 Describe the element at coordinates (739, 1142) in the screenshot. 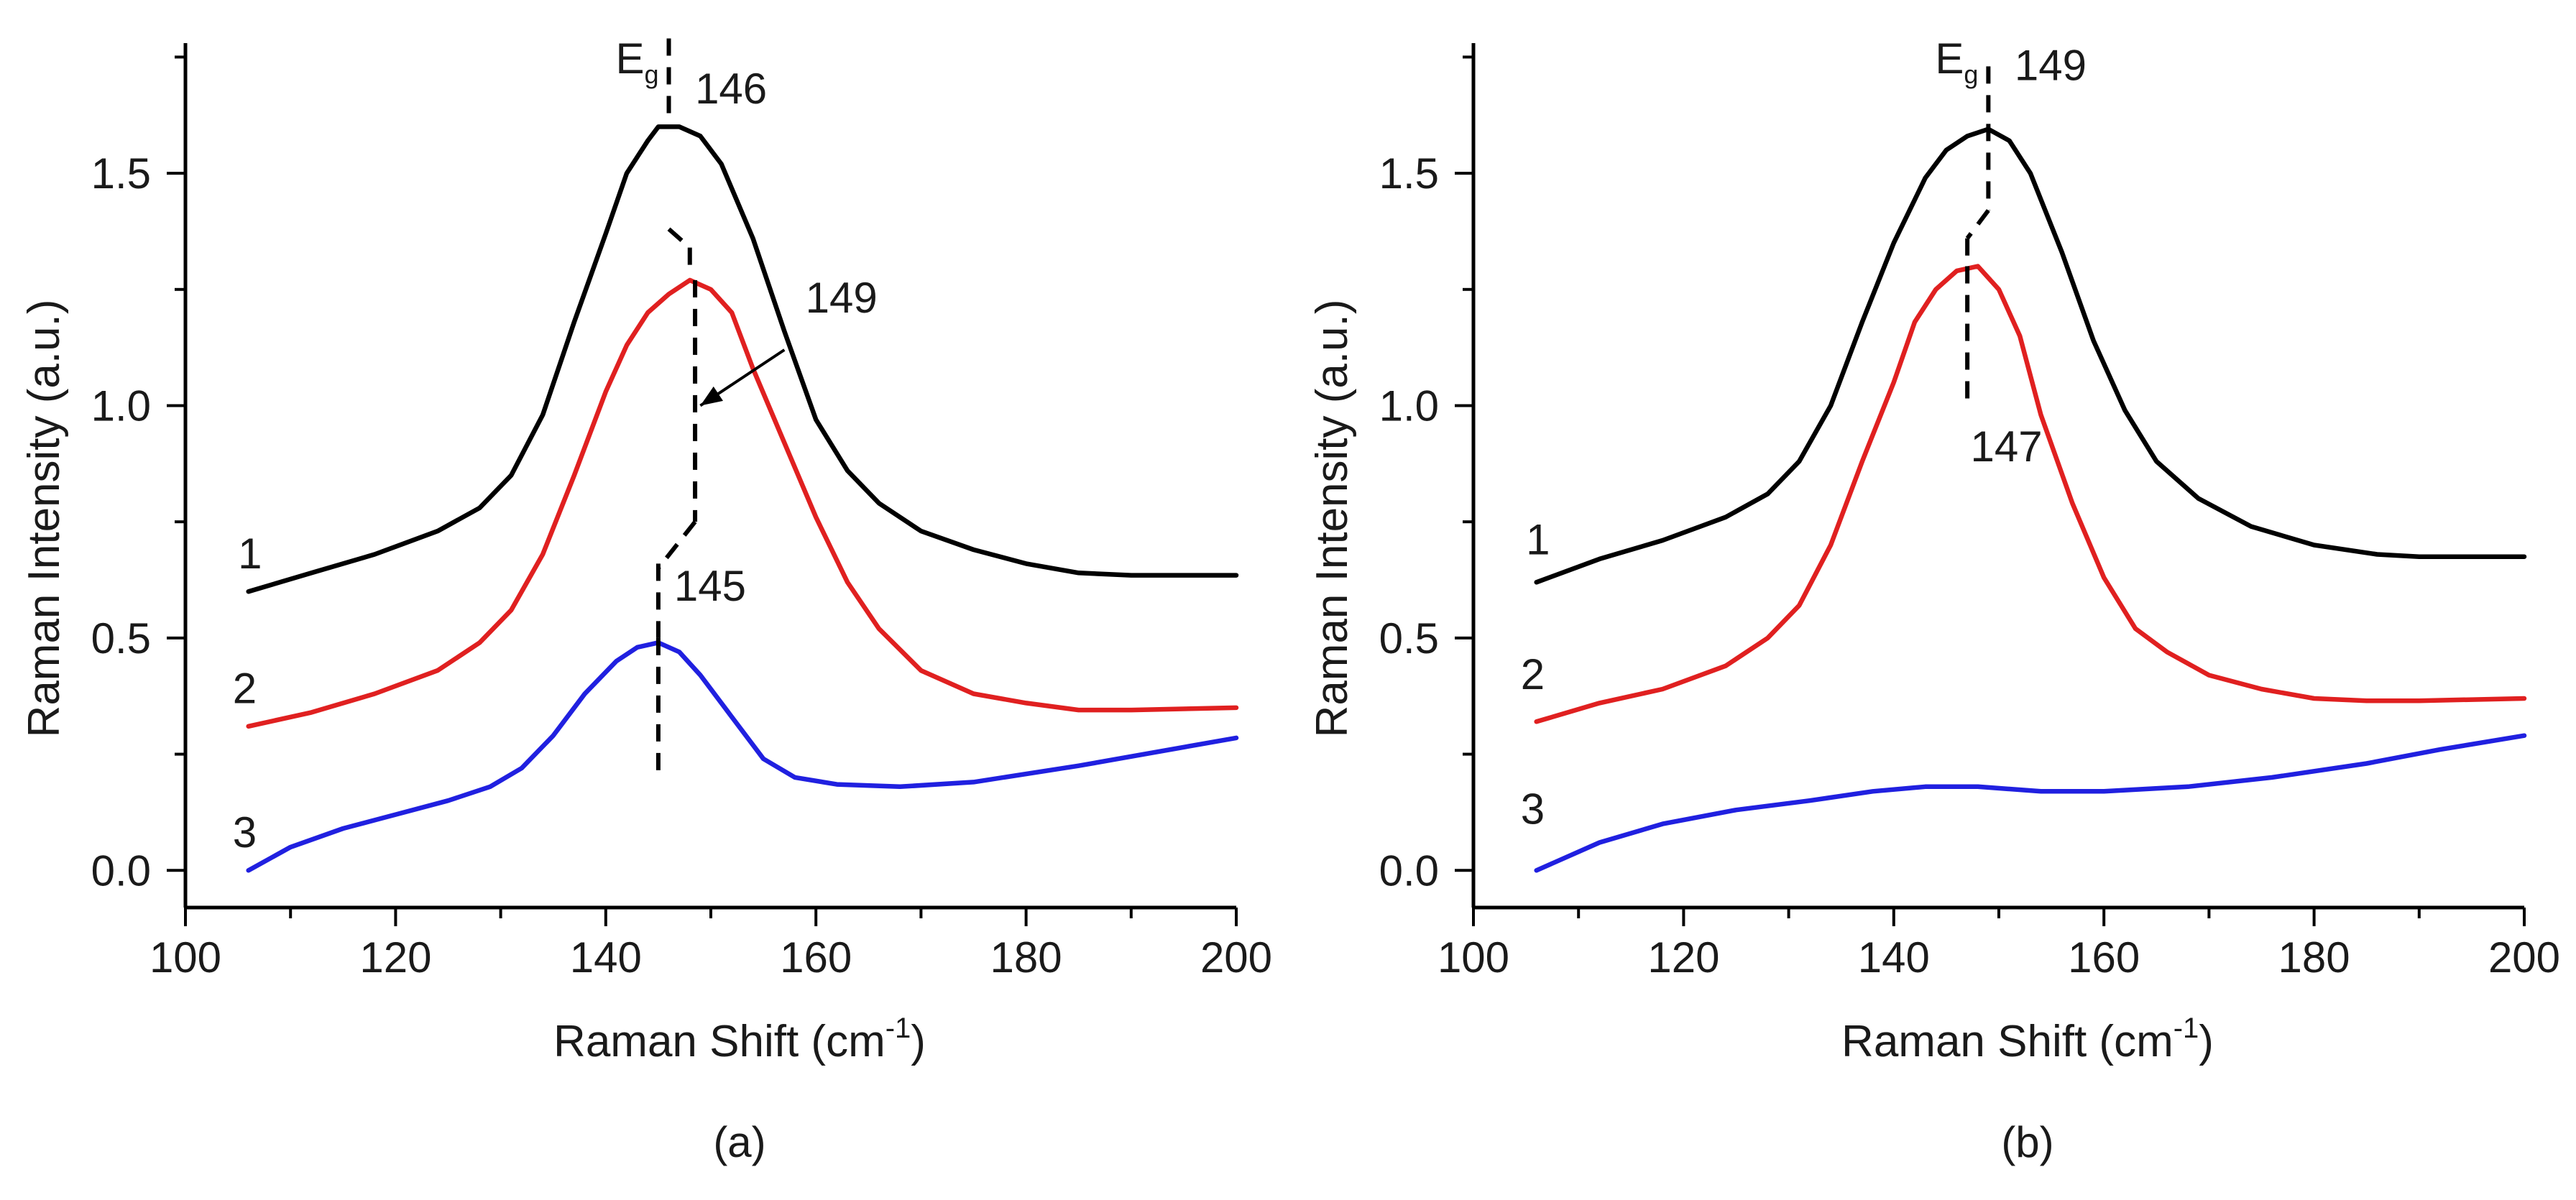

I see `panel-label: (a)` at that location.